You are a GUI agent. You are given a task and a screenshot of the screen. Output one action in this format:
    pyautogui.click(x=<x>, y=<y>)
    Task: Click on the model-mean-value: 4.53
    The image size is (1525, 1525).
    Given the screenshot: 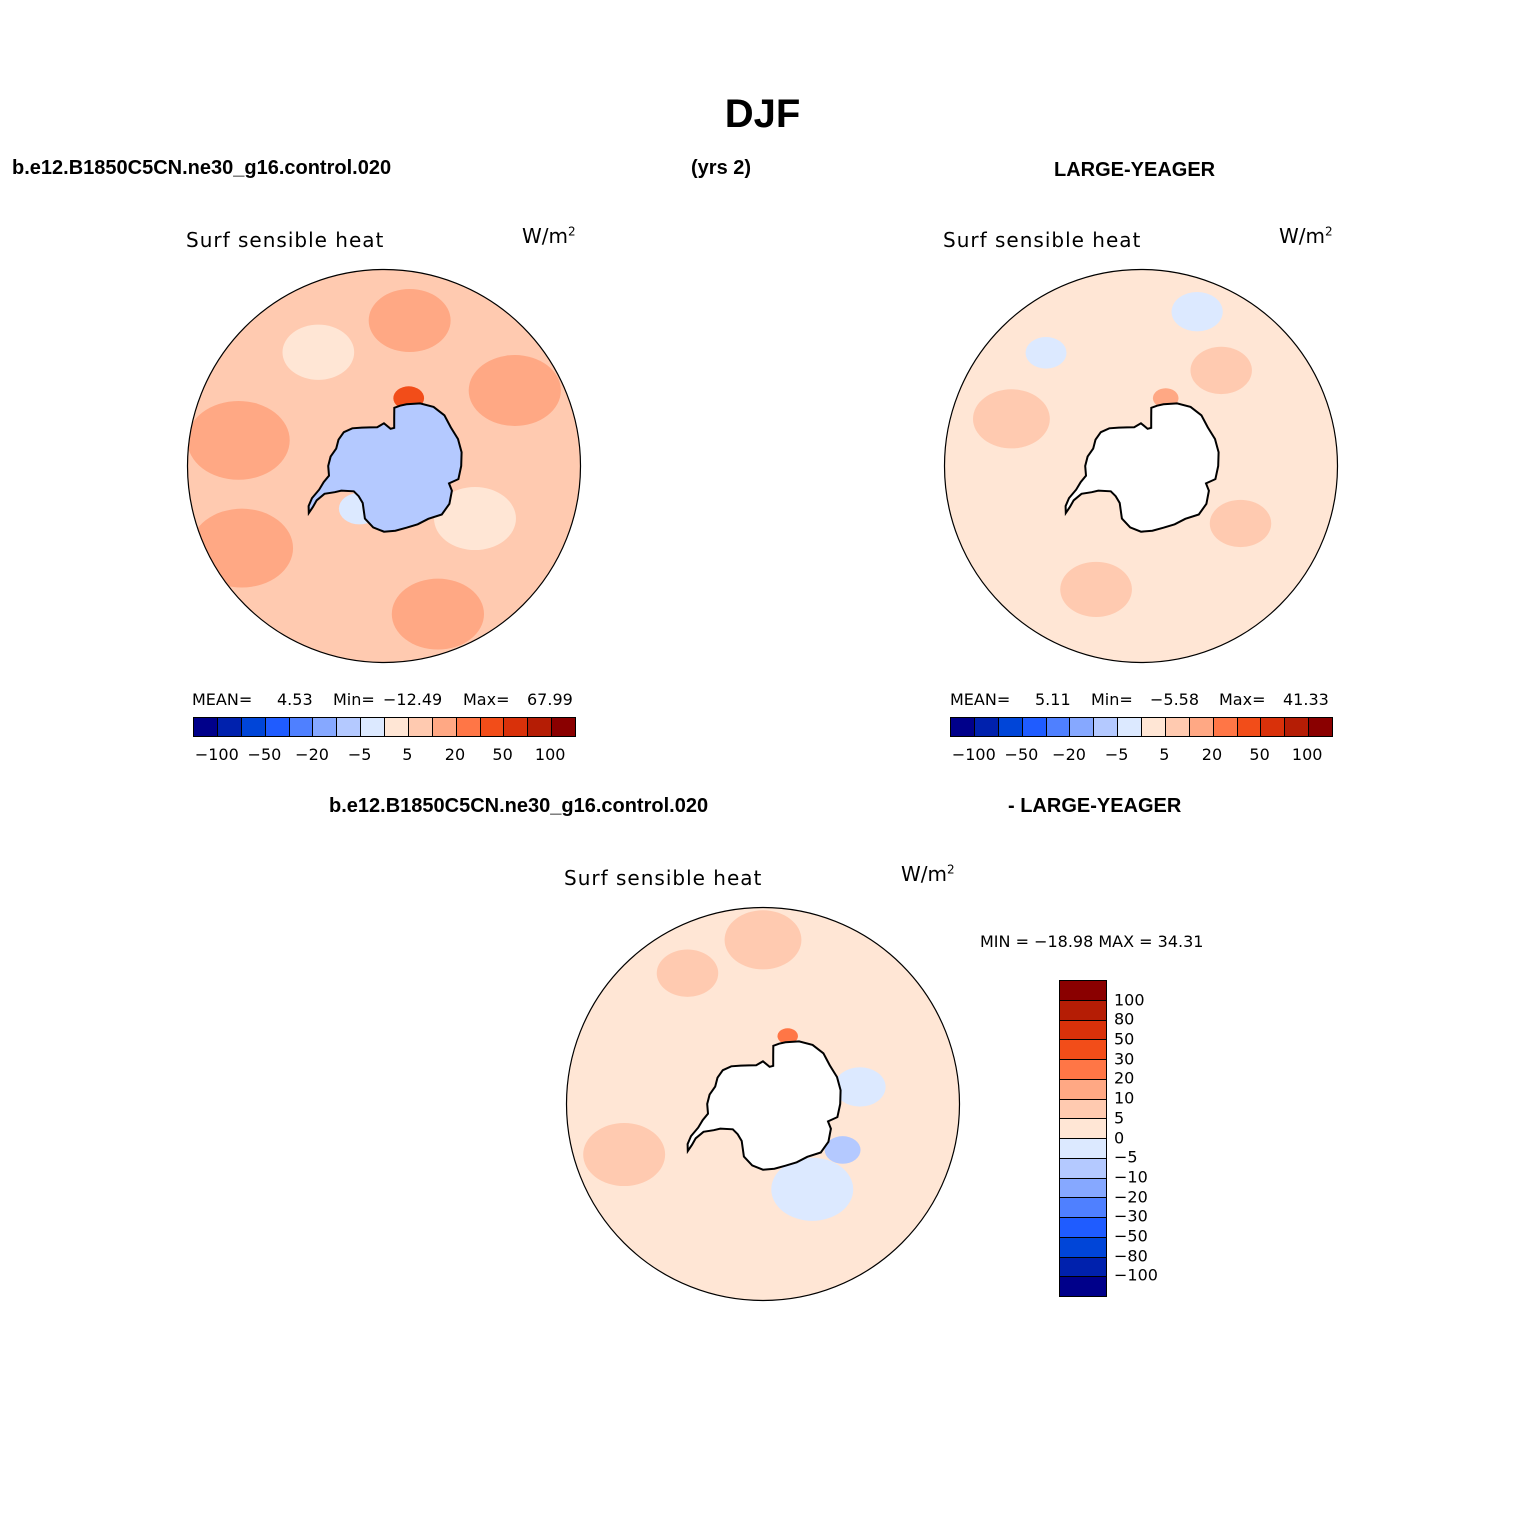 What is the action you would take?
    pyautogui.click(x=295, y=699)
    